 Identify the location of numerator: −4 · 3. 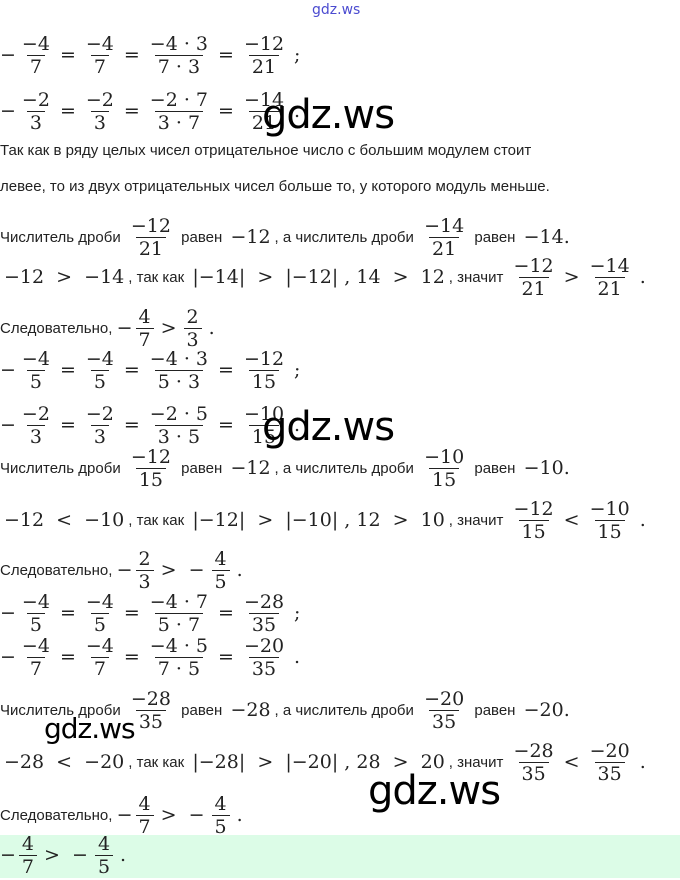
(179, 358).